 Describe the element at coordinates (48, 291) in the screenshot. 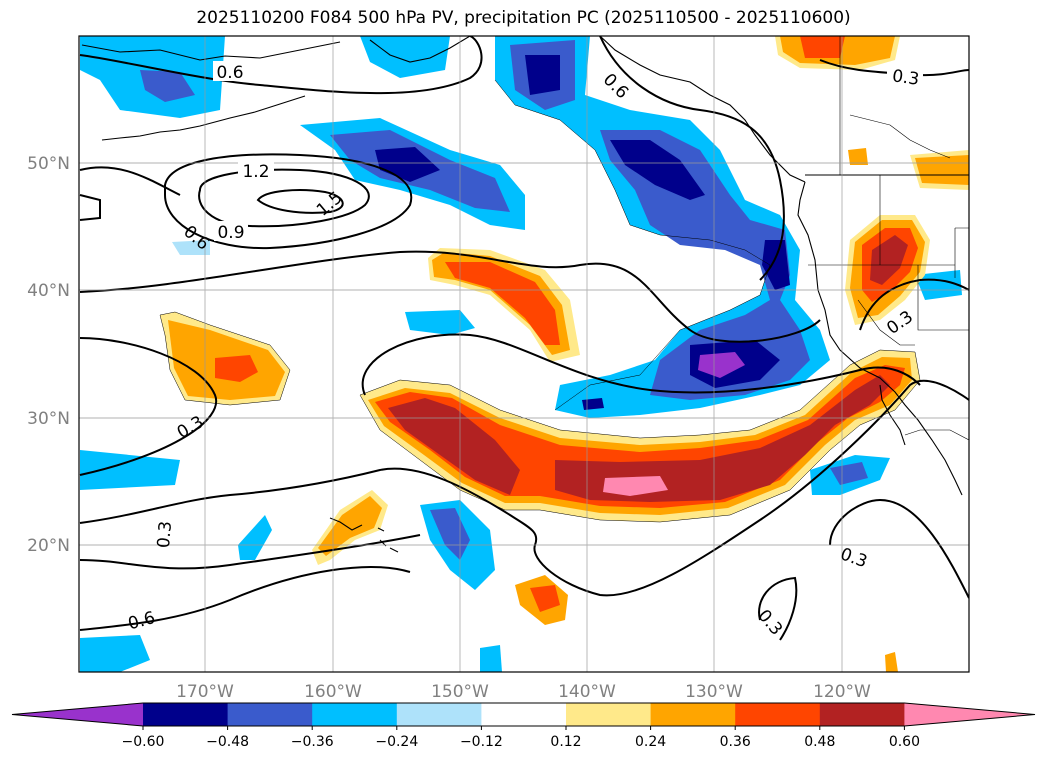

I see `lat-label: 40°N` at that location.